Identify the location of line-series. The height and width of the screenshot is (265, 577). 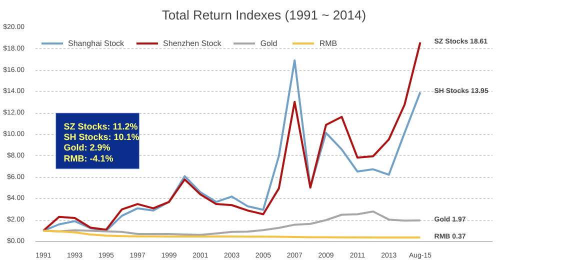
(232, 234).